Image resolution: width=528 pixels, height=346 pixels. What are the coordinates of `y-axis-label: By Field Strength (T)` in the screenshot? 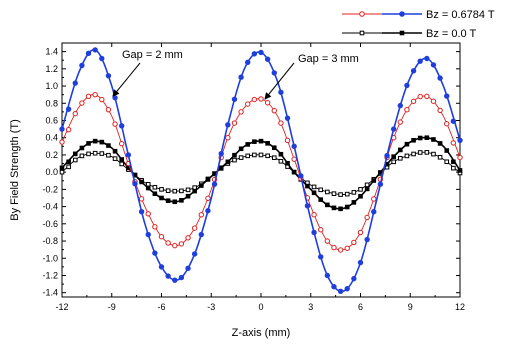 It's located at (15, 169).